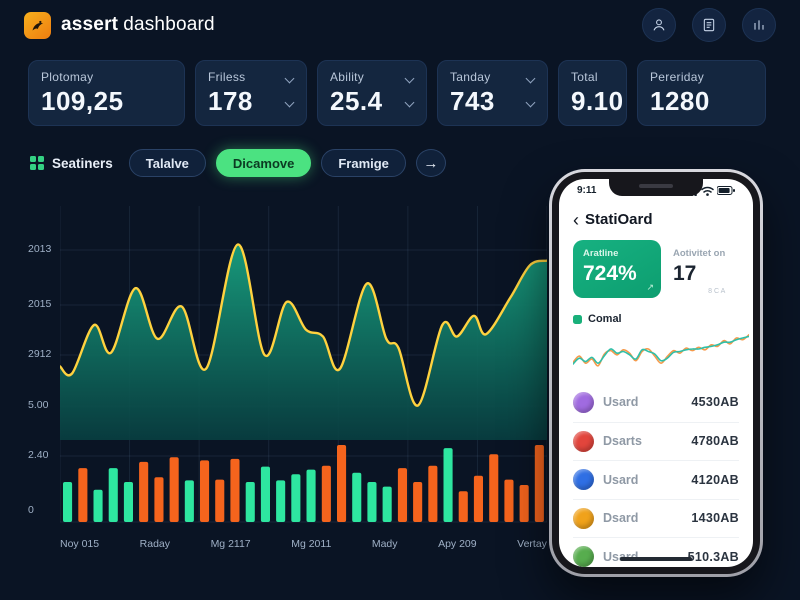 Image resolution: width=800 pixels, height=600 pixels. Describe the element at coordinates (40, 249) in the screenshot. I see `y-tick: 2013` at that location.